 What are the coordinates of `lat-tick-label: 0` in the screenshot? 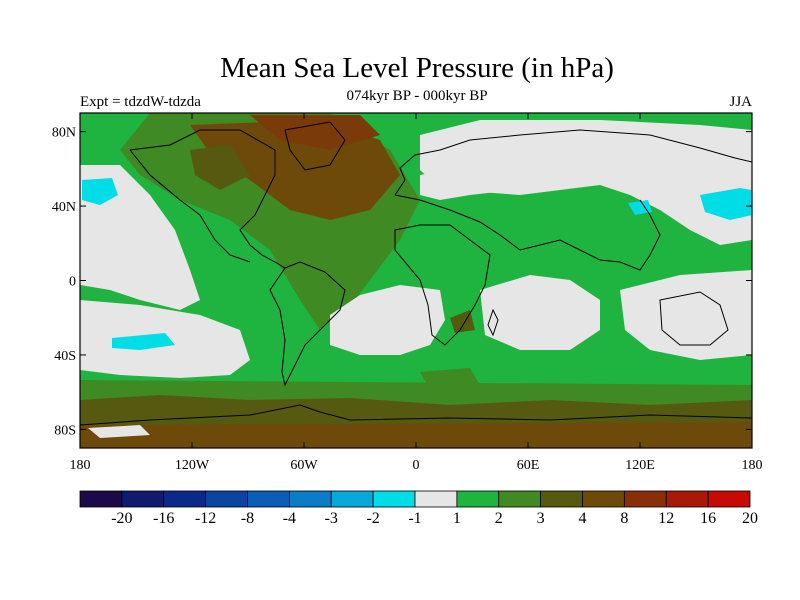 It's located at (72, 282).